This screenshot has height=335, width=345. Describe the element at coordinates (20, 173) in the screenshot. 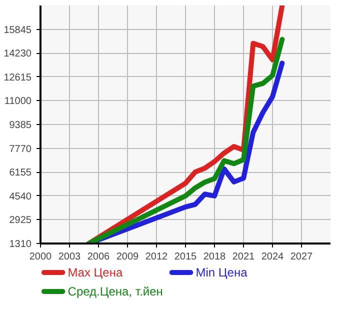

I see `y-tick-label: 6155` at that location.